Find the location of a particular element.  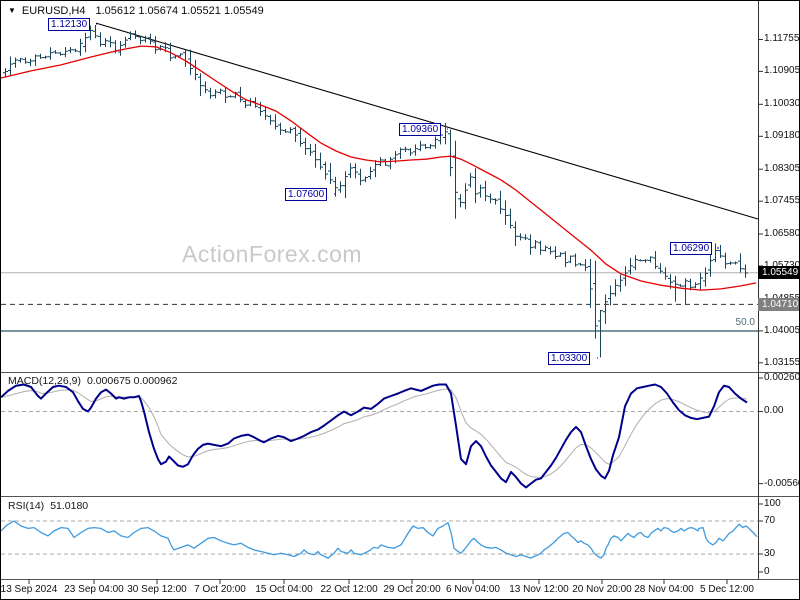

chart-ohlc-values: 1.05612 1.05674 1.05521 1.05549 is located at coordinates (179, 11).